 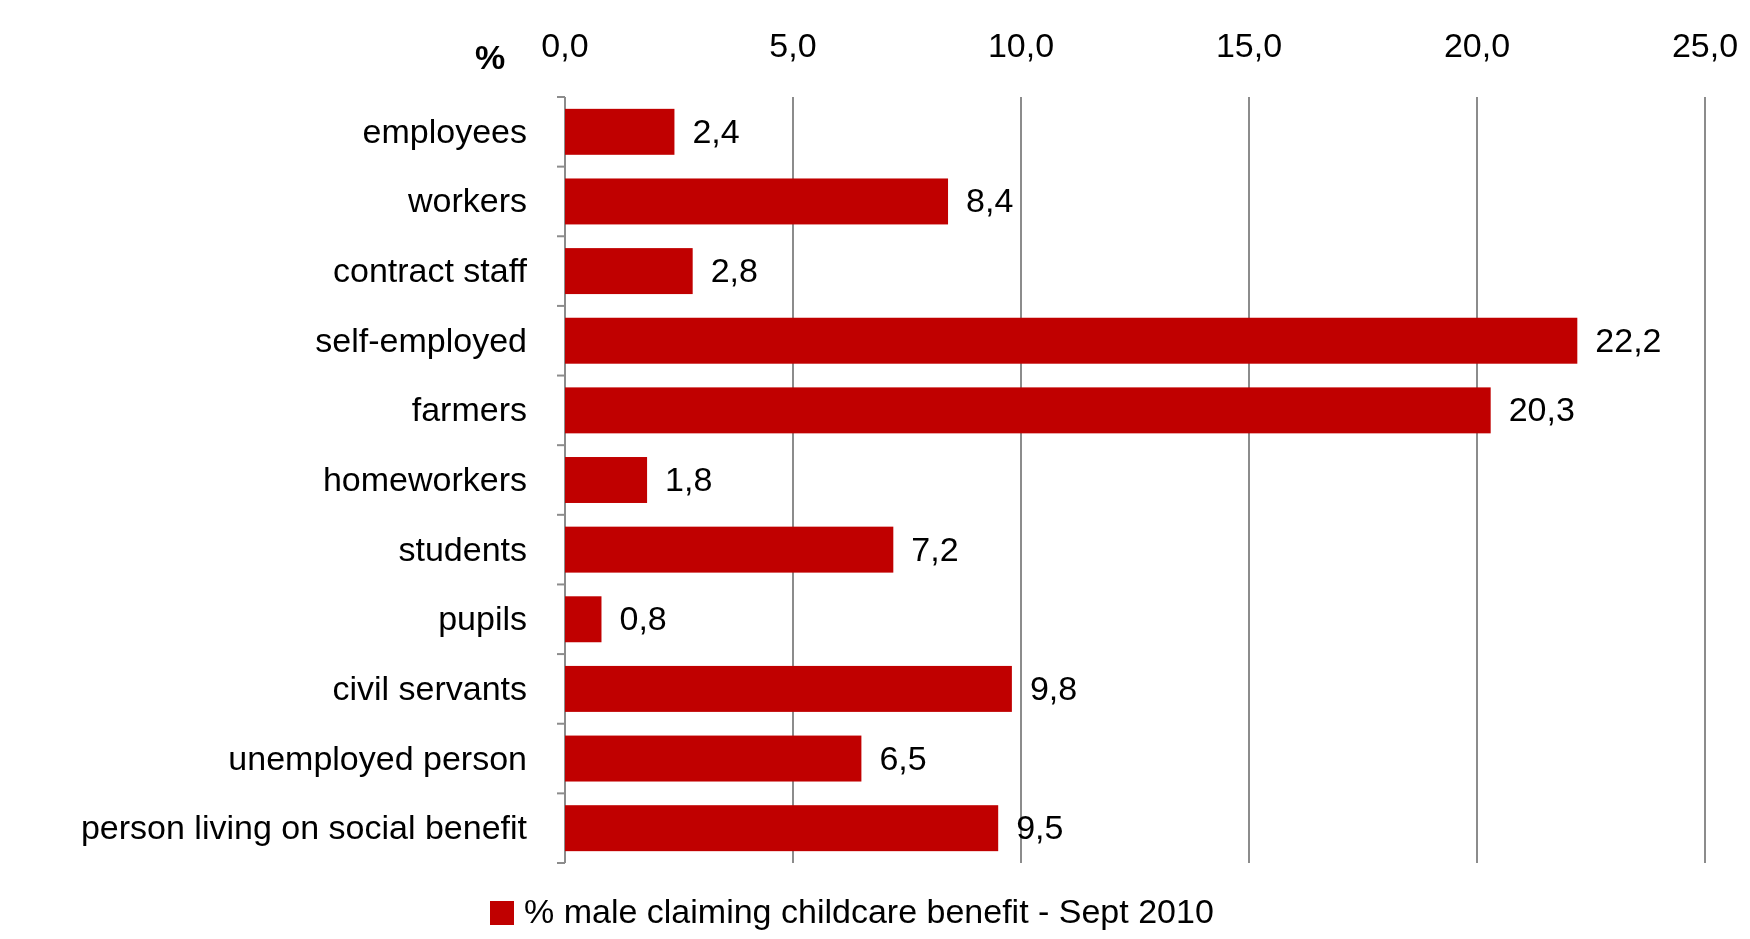 I want to click on x-tick-label: 15,0, so click(x=1249, y=45).